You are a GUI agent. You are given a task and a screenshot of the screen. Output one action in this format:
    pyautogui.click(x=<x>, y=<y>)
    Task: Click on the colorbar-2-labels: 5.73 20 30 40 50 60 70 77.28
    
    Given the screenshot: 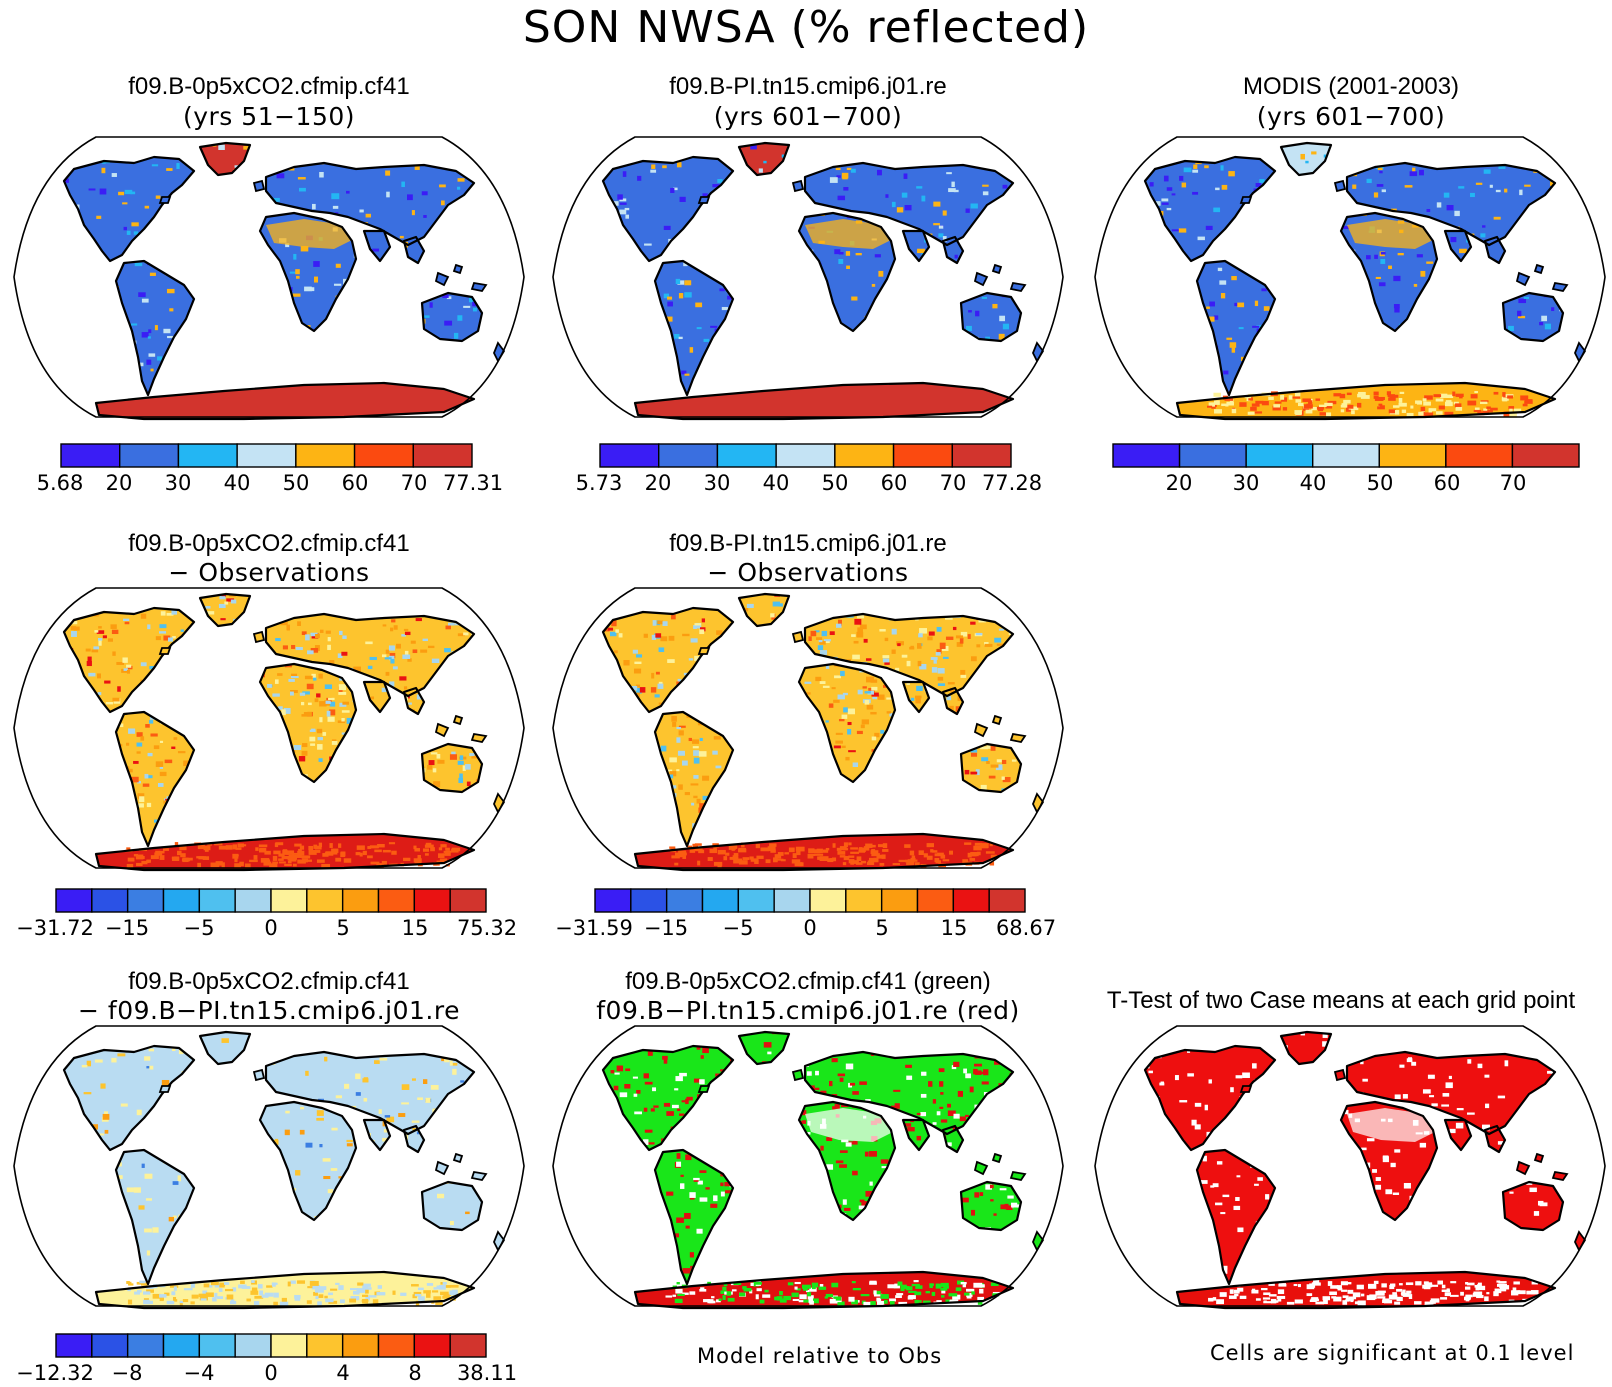 What is the action you would take?
    pyautogui.click(x=805, y=484)
    